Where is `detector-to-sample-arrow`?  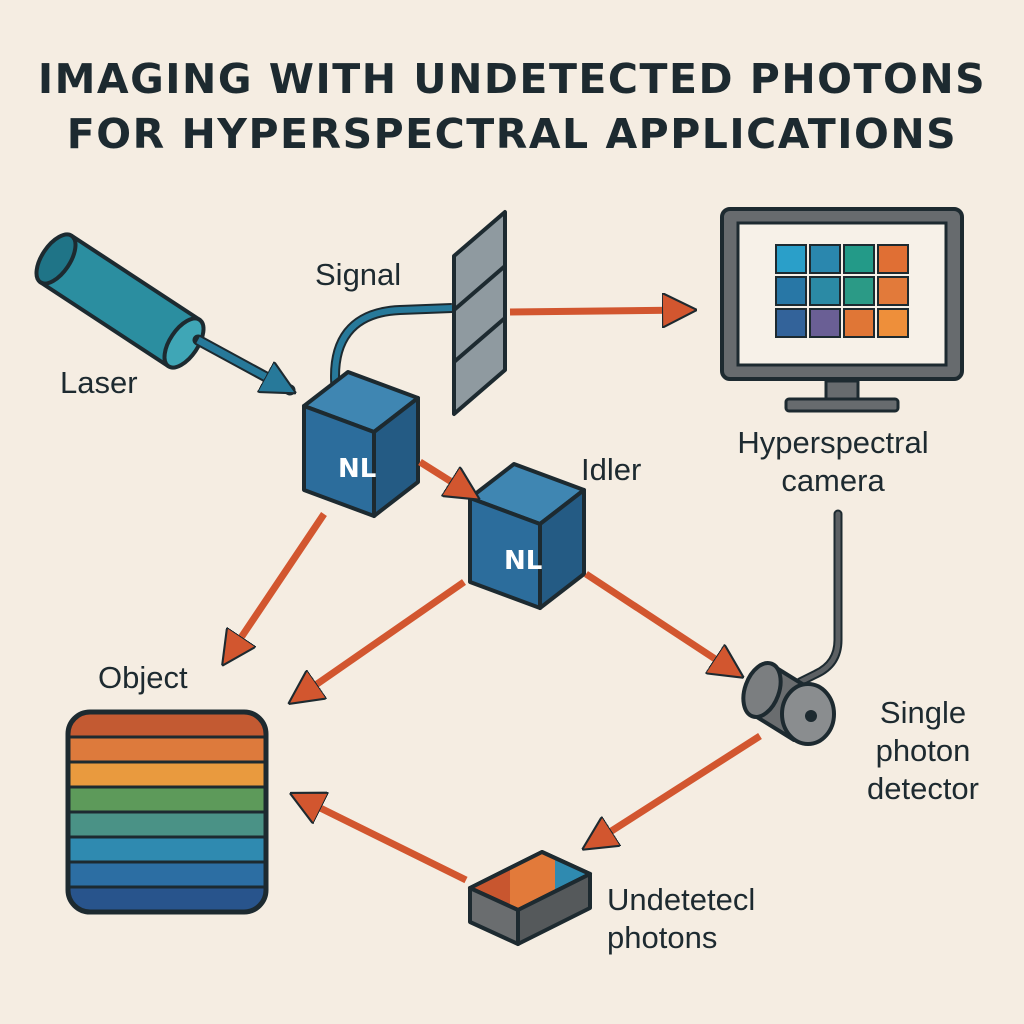
detector-to-sample-arrow is located at coordinates (675, 789).